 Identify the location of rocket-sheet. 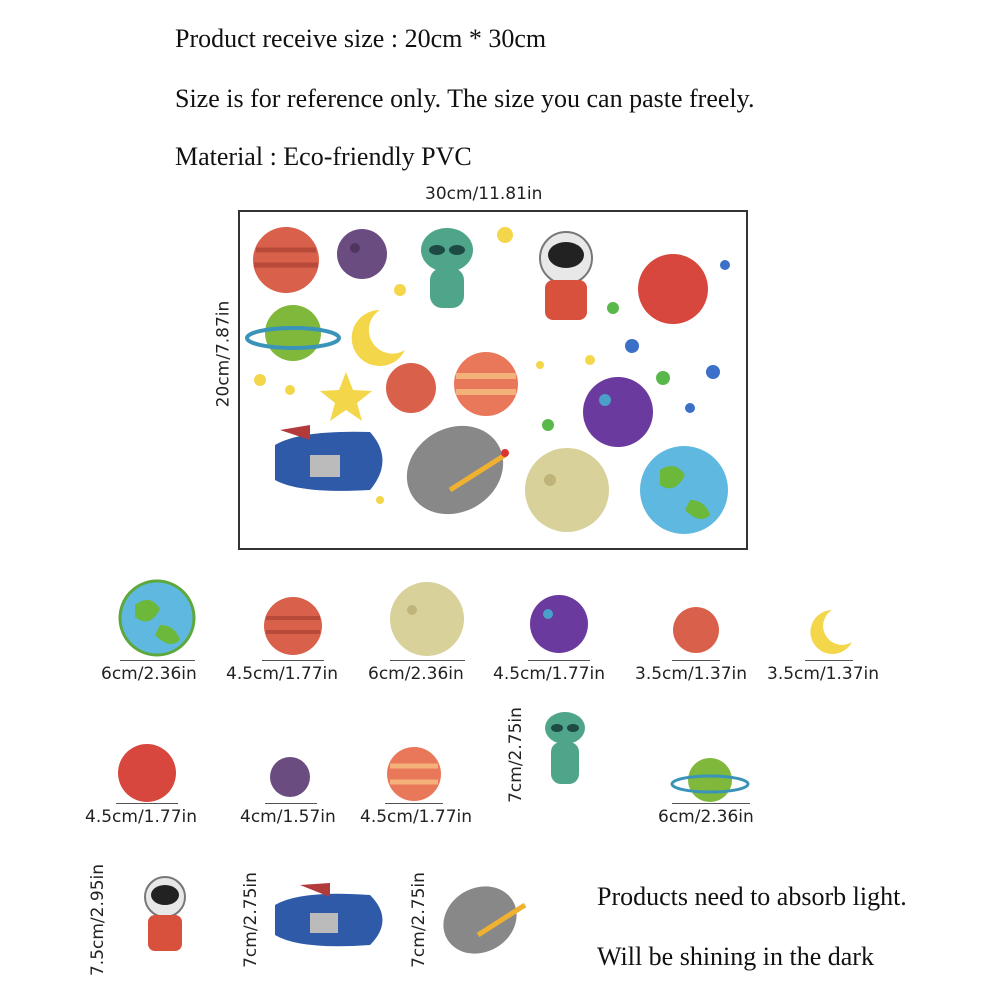
(329, 458).